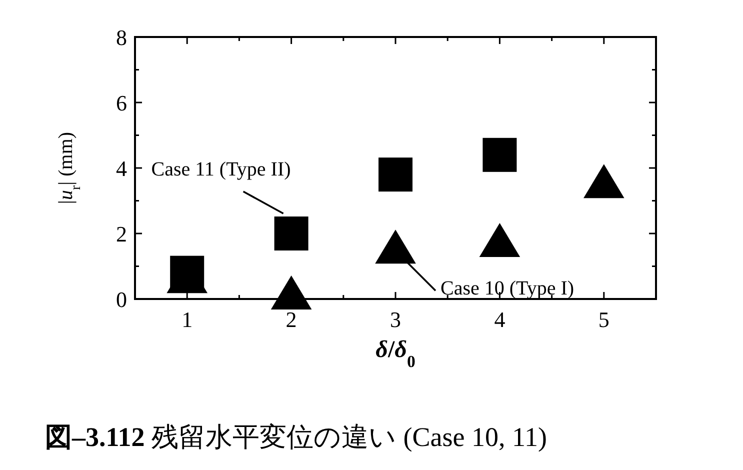  I want to click on y-tick-label: 4, so click(121, 168).